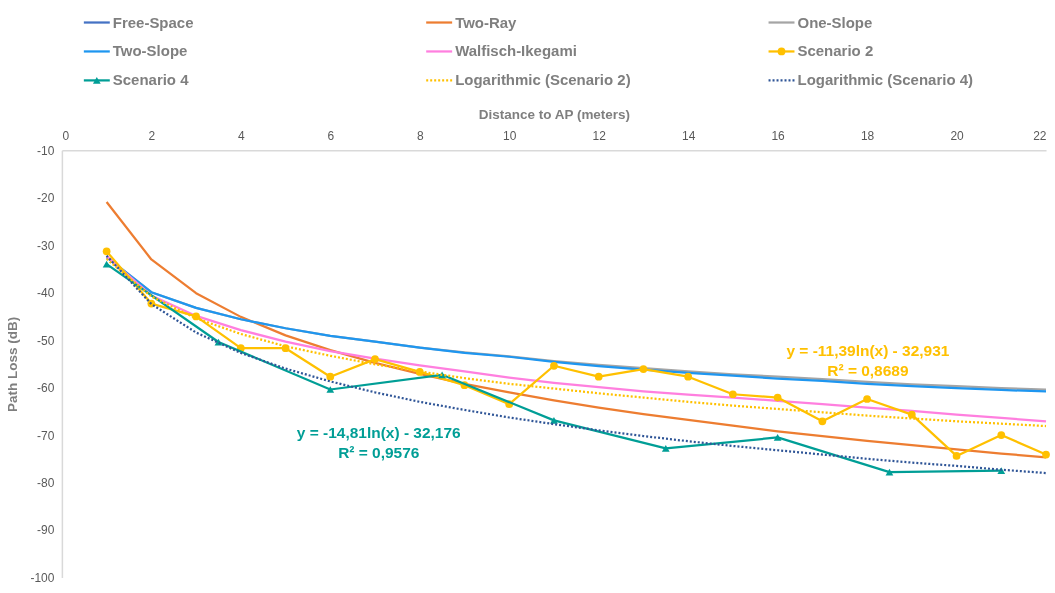 This screenshot has height=593, width=1055. What do you see at coordinates (868, 361) in the screenshot?
I see `annotation: y = -11,39ln(x) - 32,931 R² = 0,8689` at bounding box center [868, 361].